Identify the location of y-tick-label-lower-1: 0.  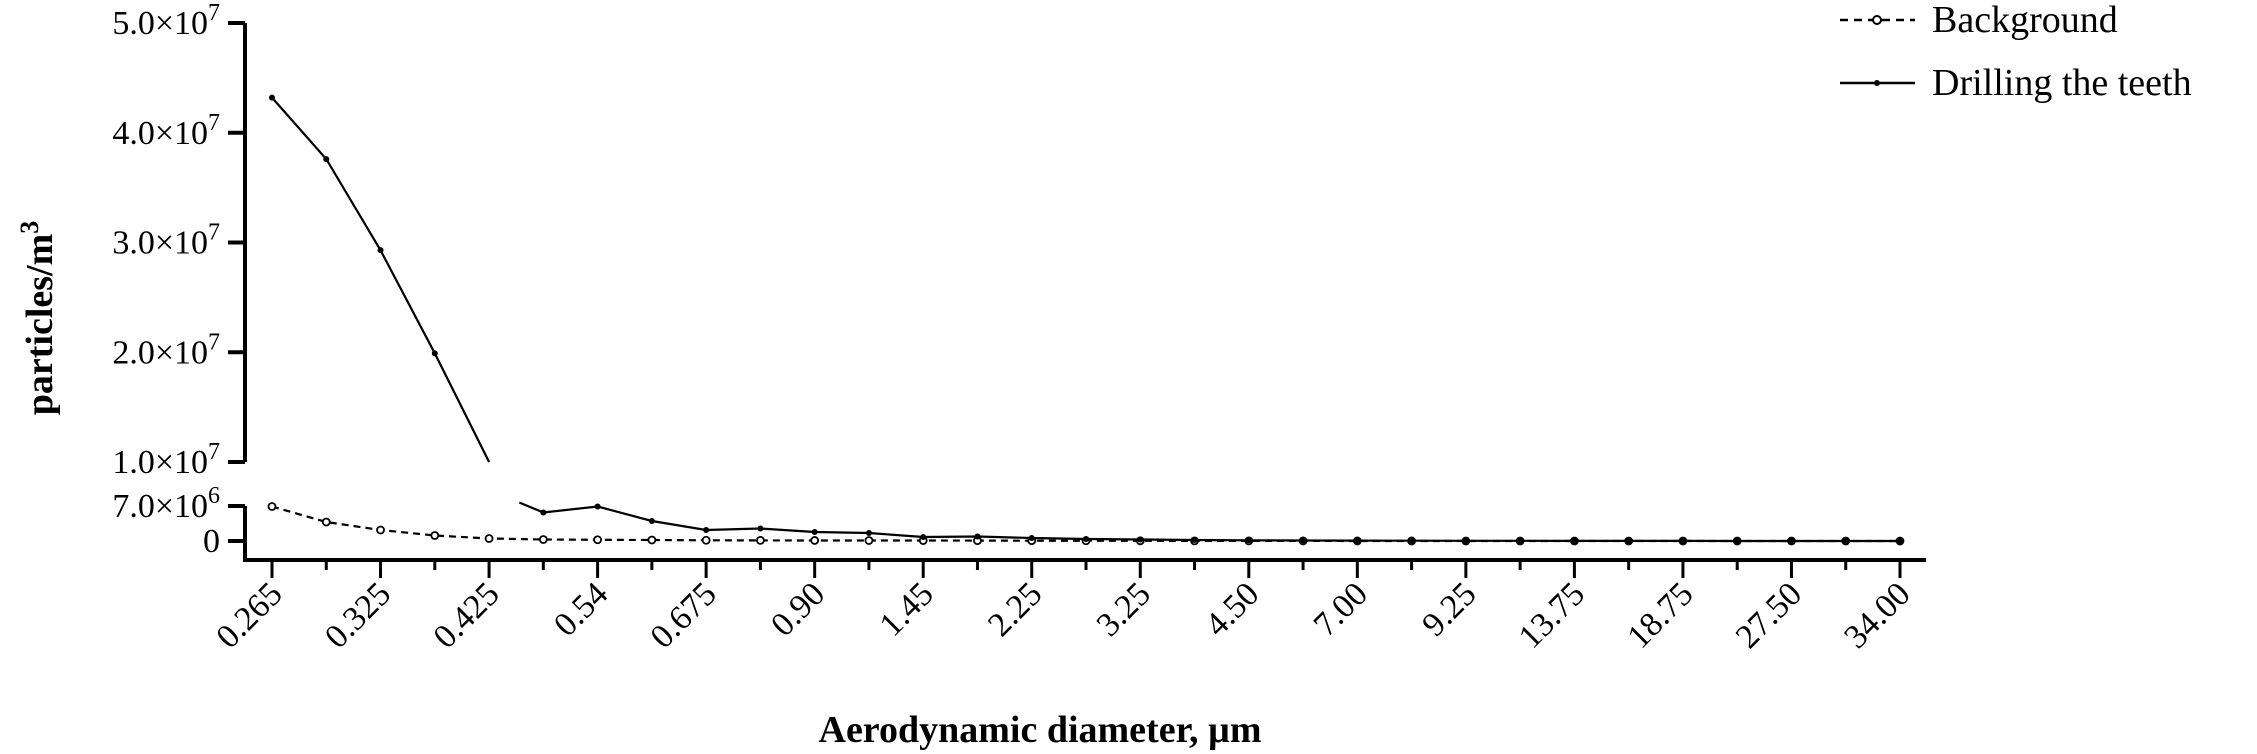
(211, 541).